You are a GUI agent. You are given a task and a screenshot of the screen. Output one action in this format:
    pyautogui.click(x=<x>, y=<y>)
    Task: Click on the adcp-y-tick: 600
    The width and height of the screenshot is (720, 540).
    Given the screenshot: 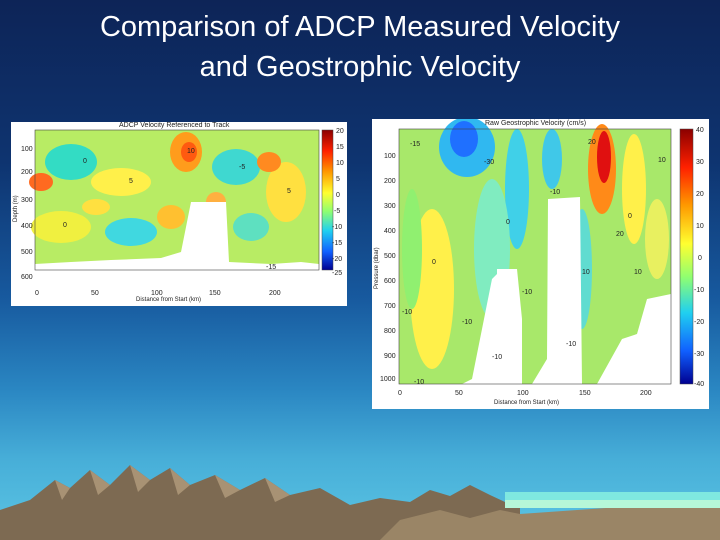 What is the action you would take?
    pyautogui.click(x=27, y=277)
    